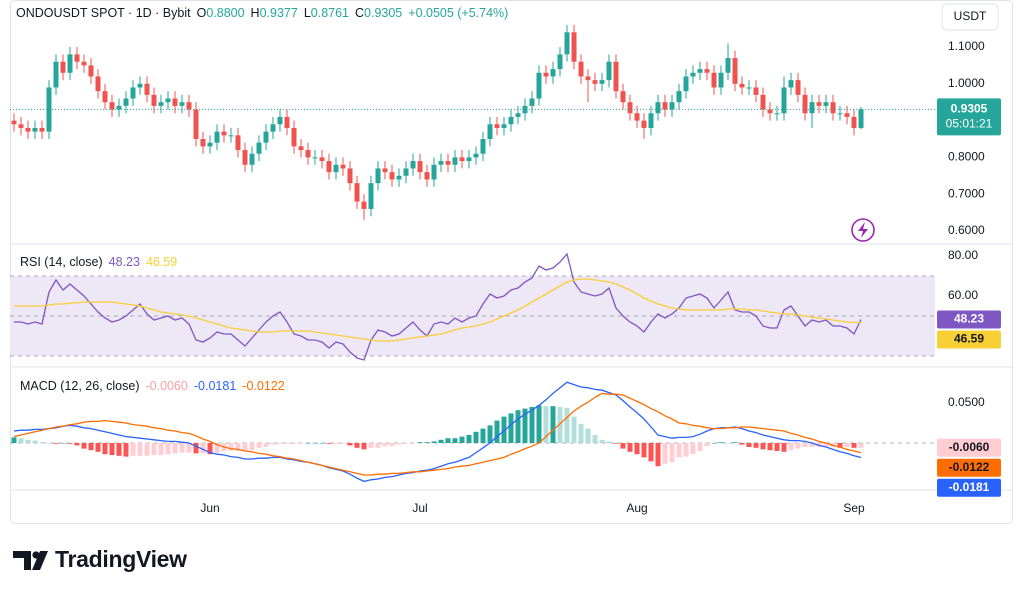 This screenshot has height=594, width=1024. I want to click on x-tick-label: Sep, so click(854, 508).